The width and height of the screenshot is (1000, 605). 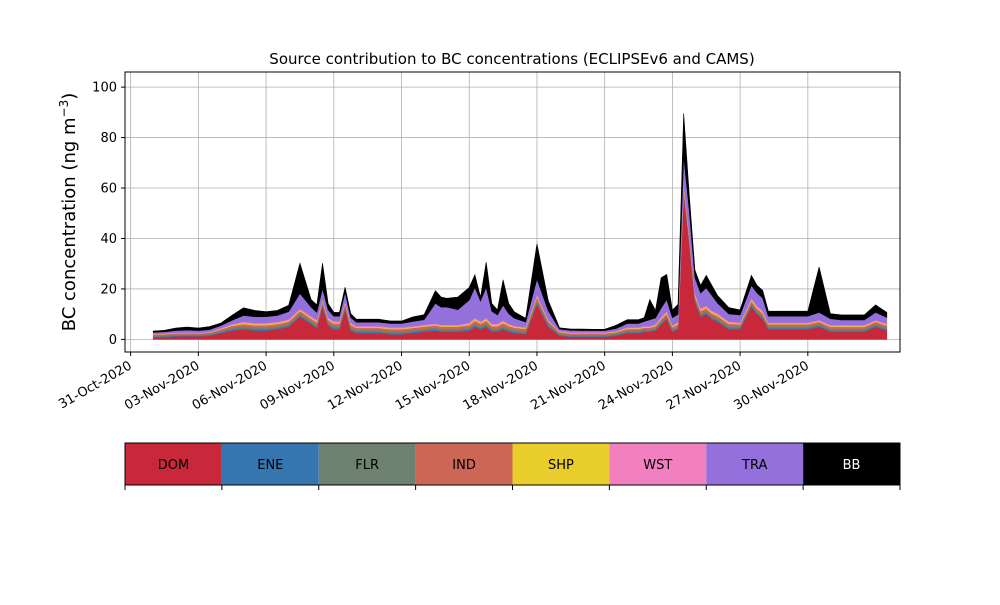 I want to click on x-tick-label: 31-Oct-2020, so click(x=95, y=385).